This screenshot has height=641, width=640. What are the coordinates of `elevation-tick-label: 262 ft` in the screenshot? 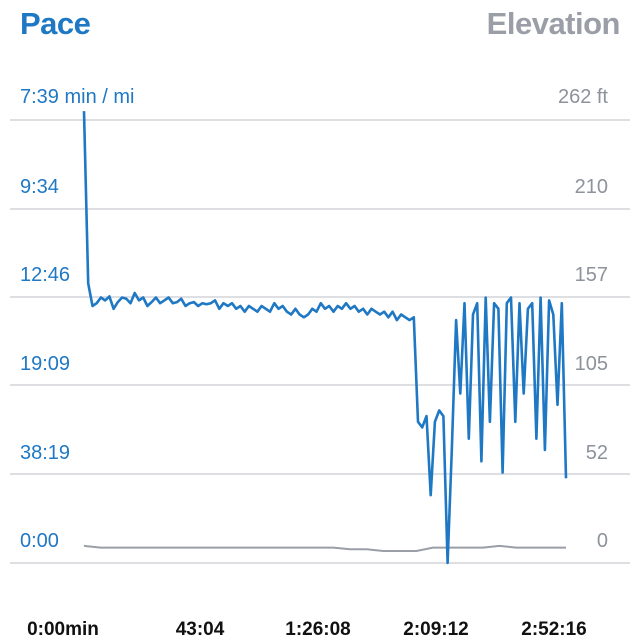 It's located at (582, 97).